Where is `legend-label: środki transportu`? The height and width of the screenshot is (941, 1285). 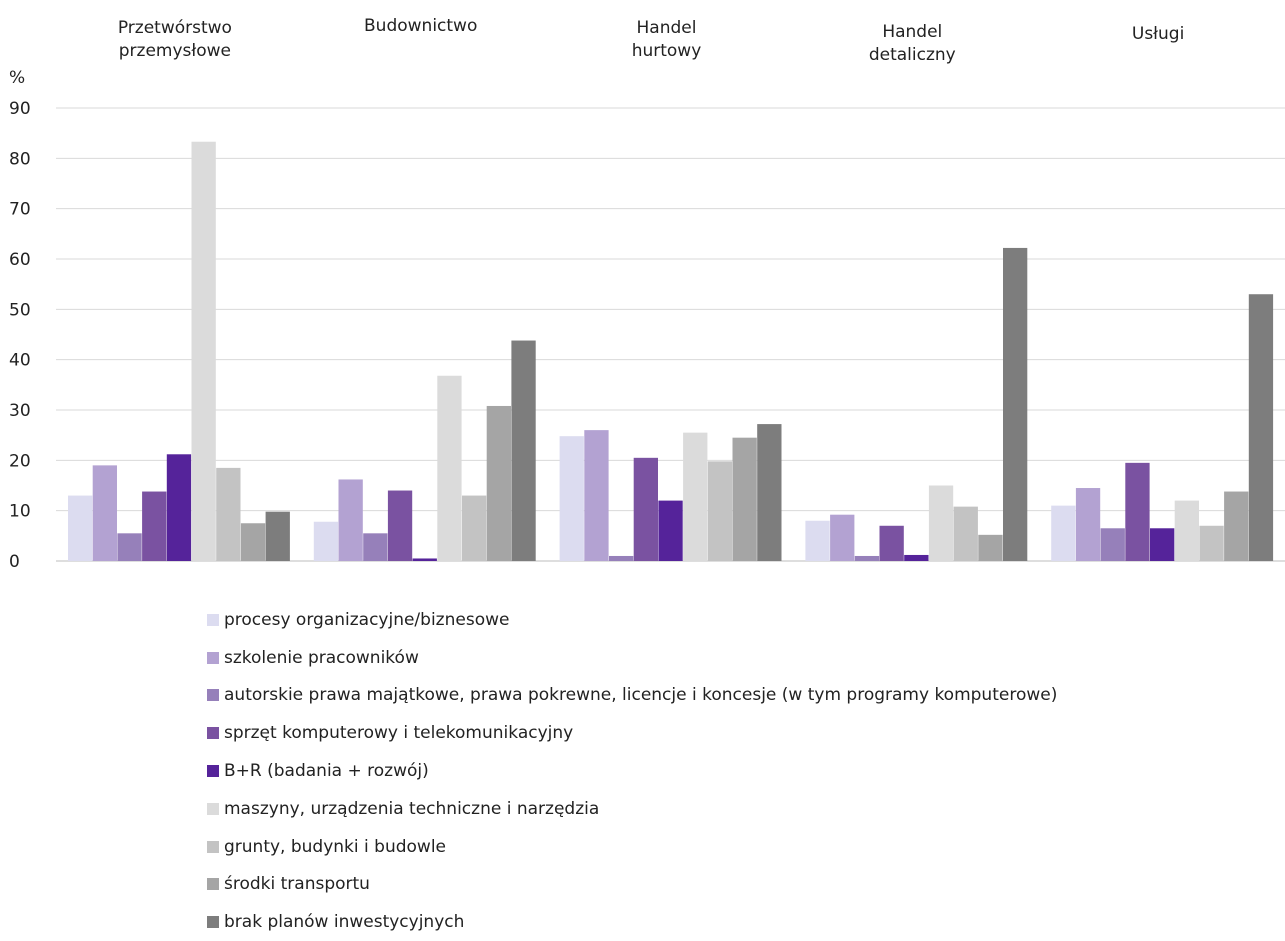 legend-label: środki transportu is located at coordinates (297, 884).